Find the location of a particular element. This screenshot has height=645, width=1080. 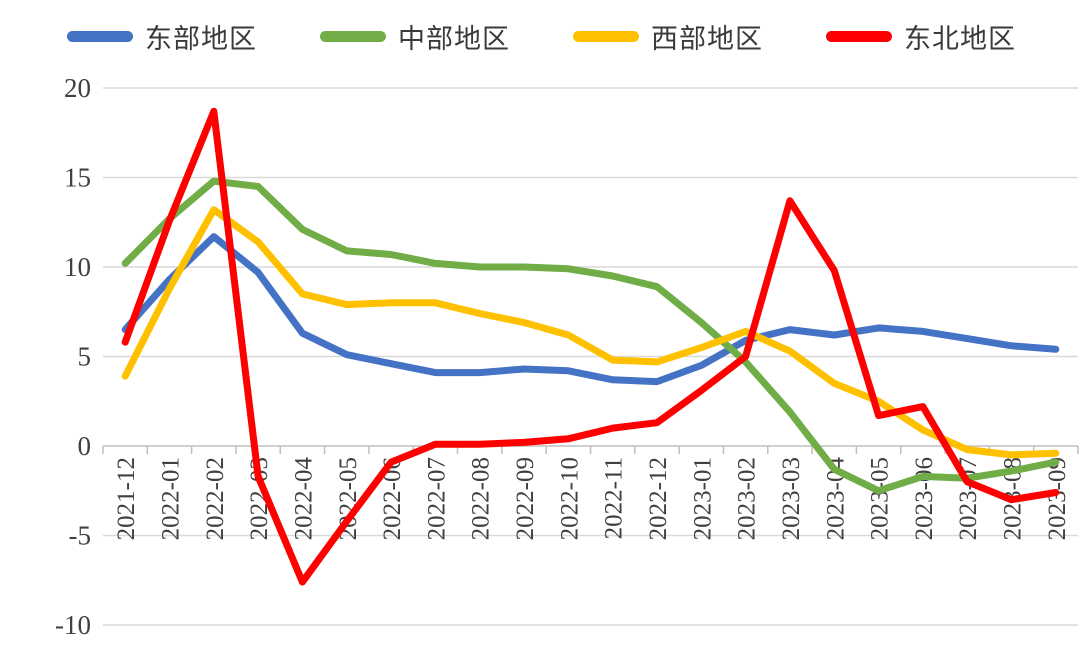

legend-swatch-central-icon is located at coordinates (353, 36).